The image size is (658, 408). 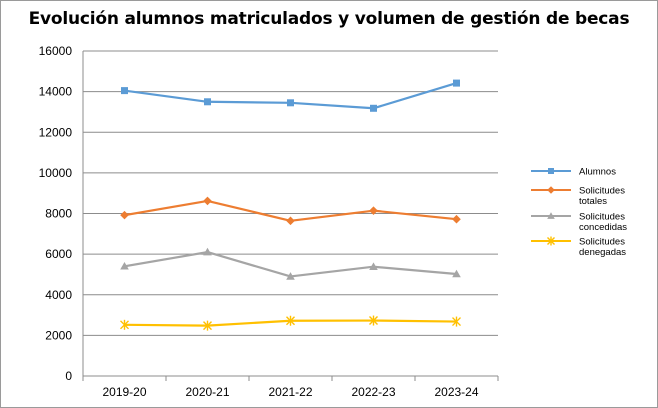 What do you see at coordinates (68, 376) in the screenshot?
I see `y-tick-label: 0` at bounding box center [68, 376].